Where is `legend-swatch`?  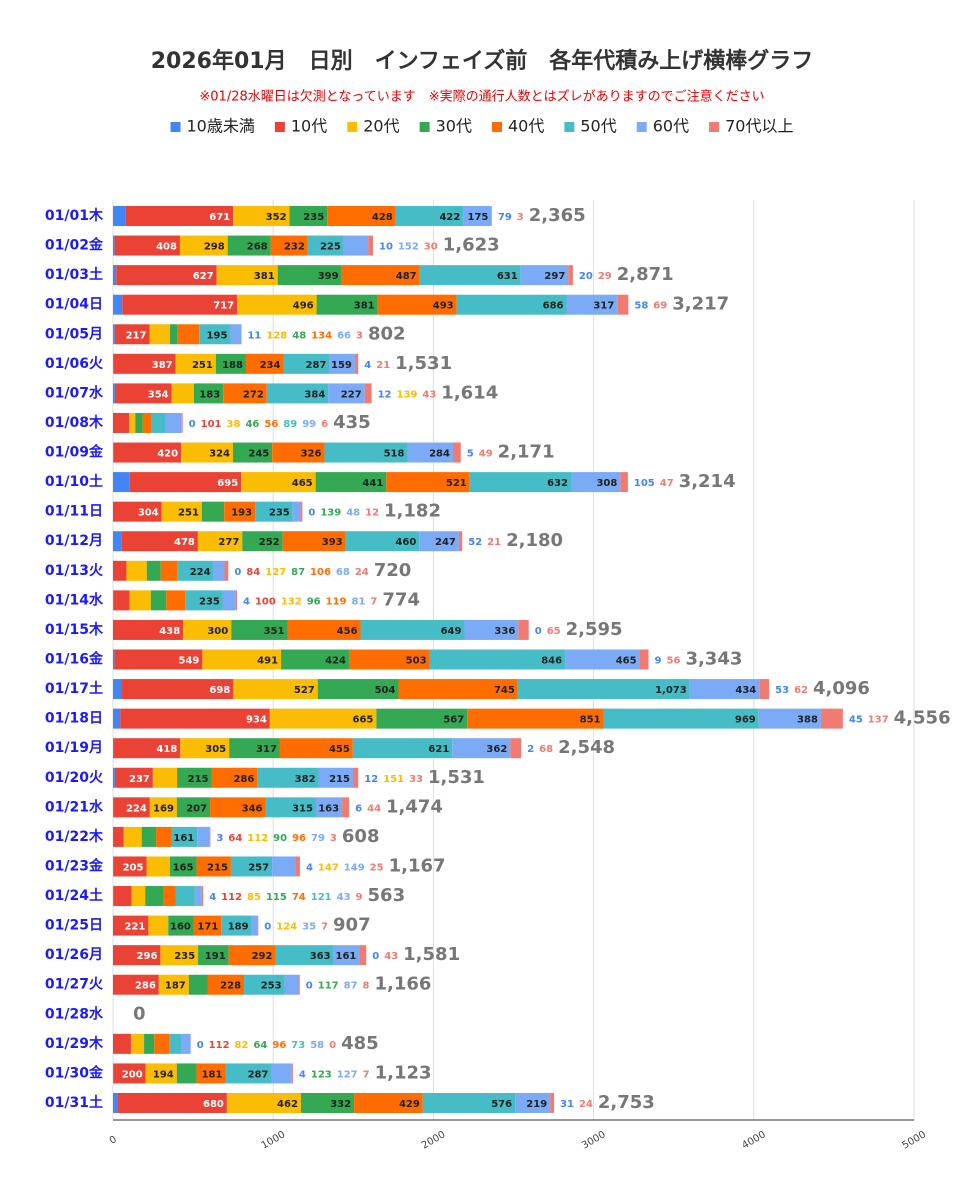 legend-swatch is located at coordinates (641, 127).